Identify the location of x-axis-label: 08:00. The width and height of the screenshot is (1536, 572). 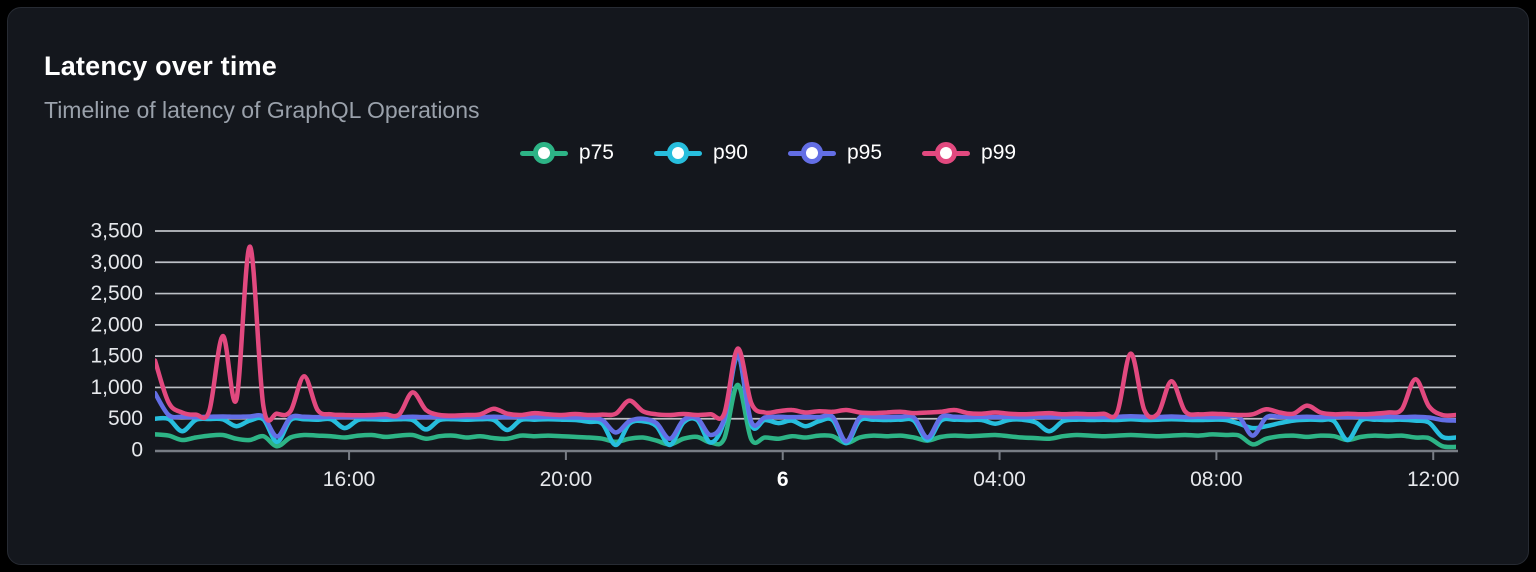
(1216, 479).